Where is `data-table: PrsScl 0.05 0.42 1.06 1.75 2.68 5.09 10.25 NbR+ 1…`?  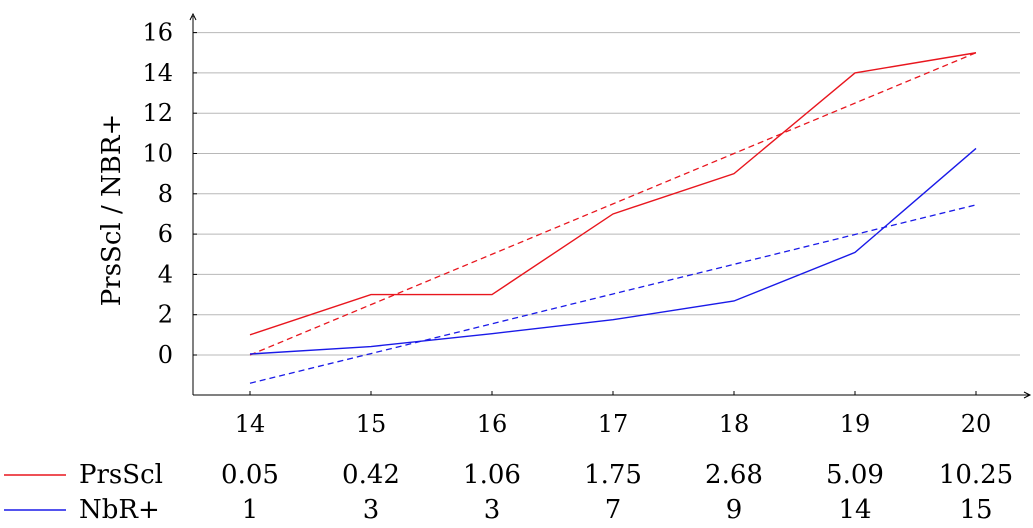 data-table: PrsScl 0.05 0.42 1.06 1.75 2.68 5.09 10.25 NbR+ 1… is located at coordinates (508, 492).